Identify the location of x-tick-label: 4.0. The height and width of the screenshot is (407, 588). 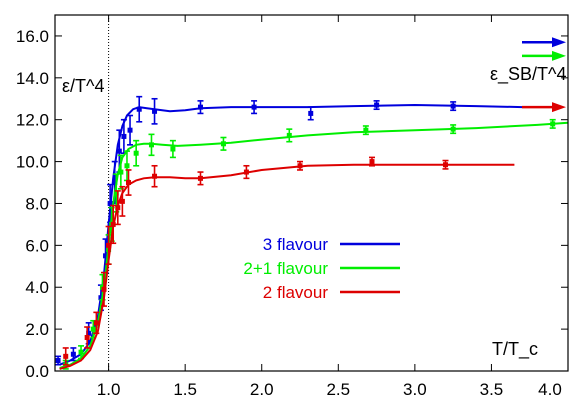
(550, 389).